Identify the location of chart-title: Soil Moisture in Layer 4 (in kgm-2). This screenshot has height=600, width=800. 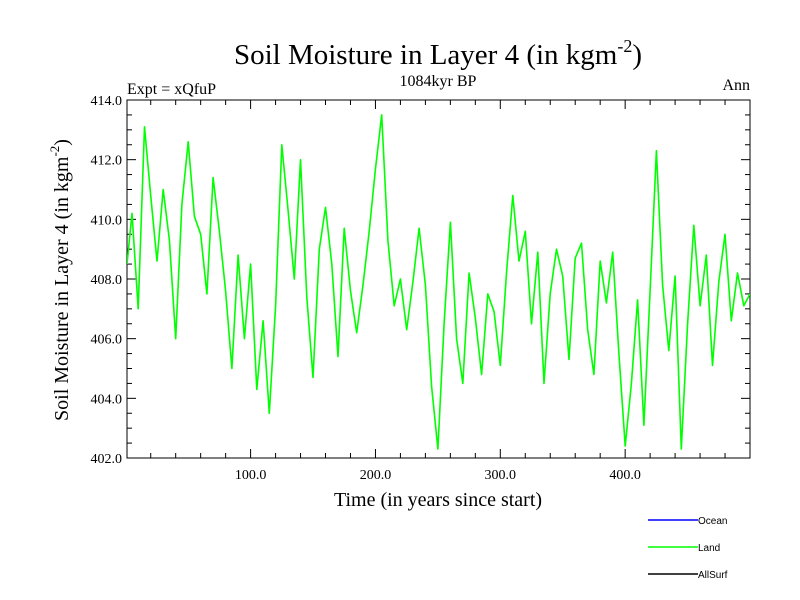
(438, 53).